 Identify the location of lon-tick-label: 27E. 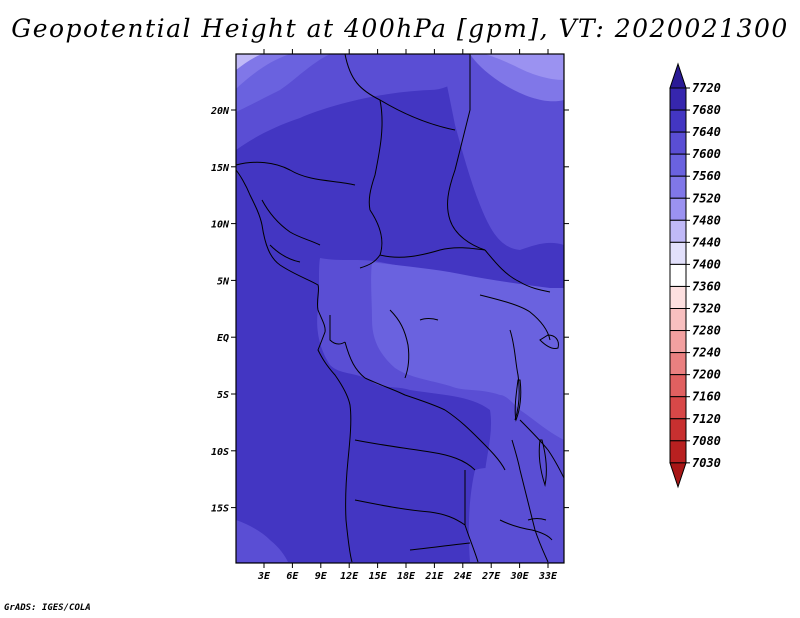
(491, 576).